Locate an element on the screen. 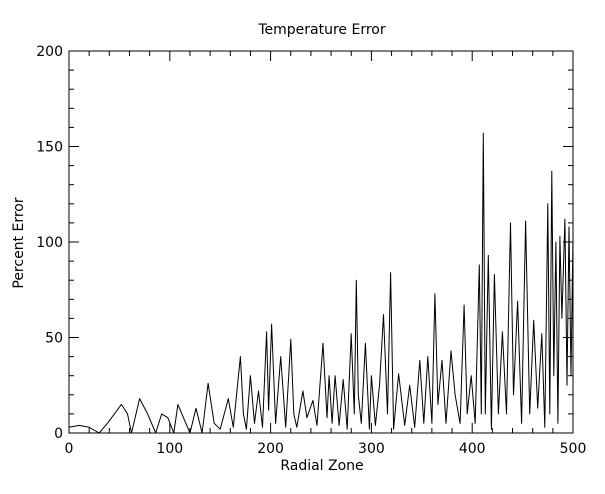 The image size is (605, 494). x-tick-label: 300 is located at coordinates (371, 449).